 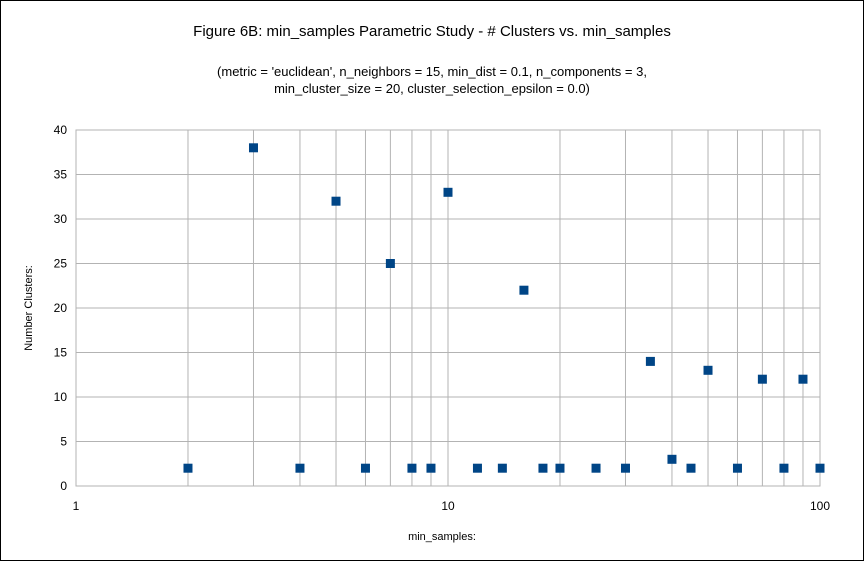 I want to click on y-tick-label: 15, so click(x=61, y=353).